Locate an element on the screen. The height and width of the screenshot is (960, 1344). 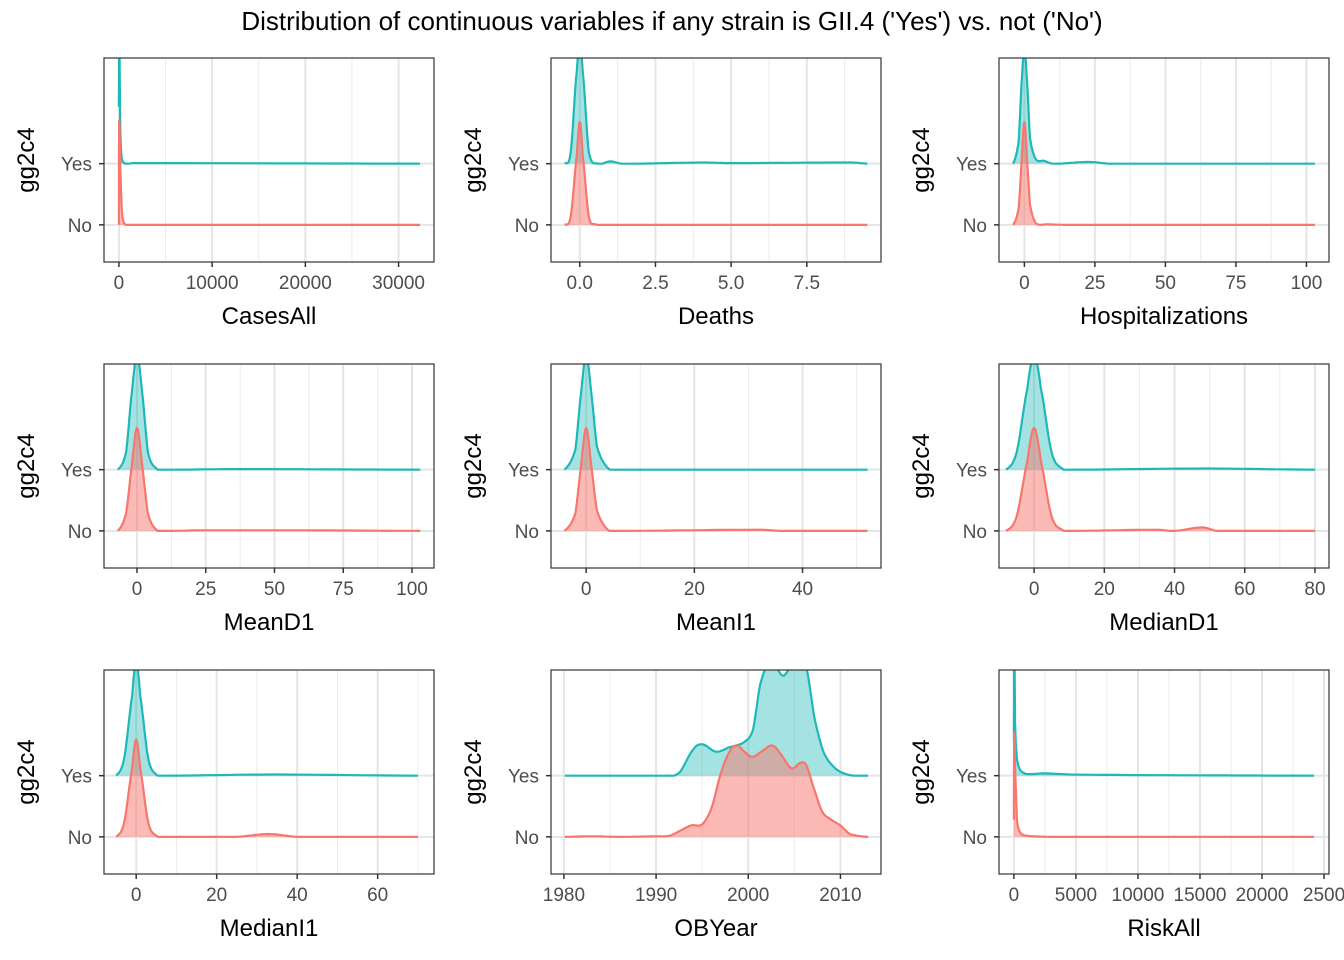
x-tick-label: 15000 is located at coordinates (1200, 895).